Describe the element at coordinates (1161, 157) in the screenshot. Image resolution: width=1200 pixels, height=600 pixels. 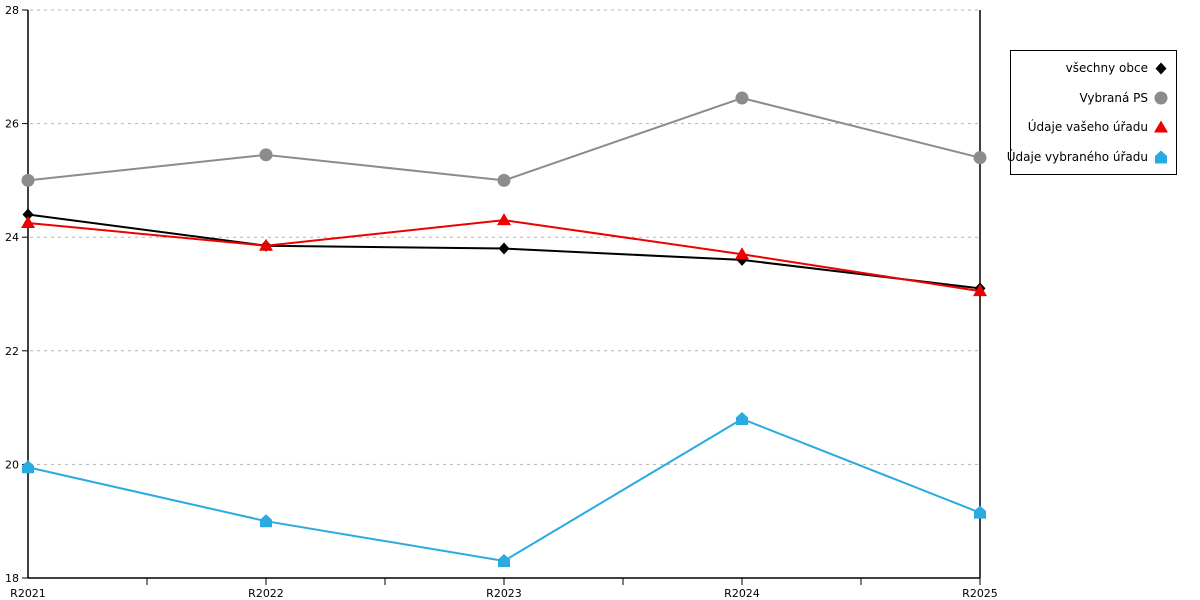
I see `pentagon-marker-icon` at that location.